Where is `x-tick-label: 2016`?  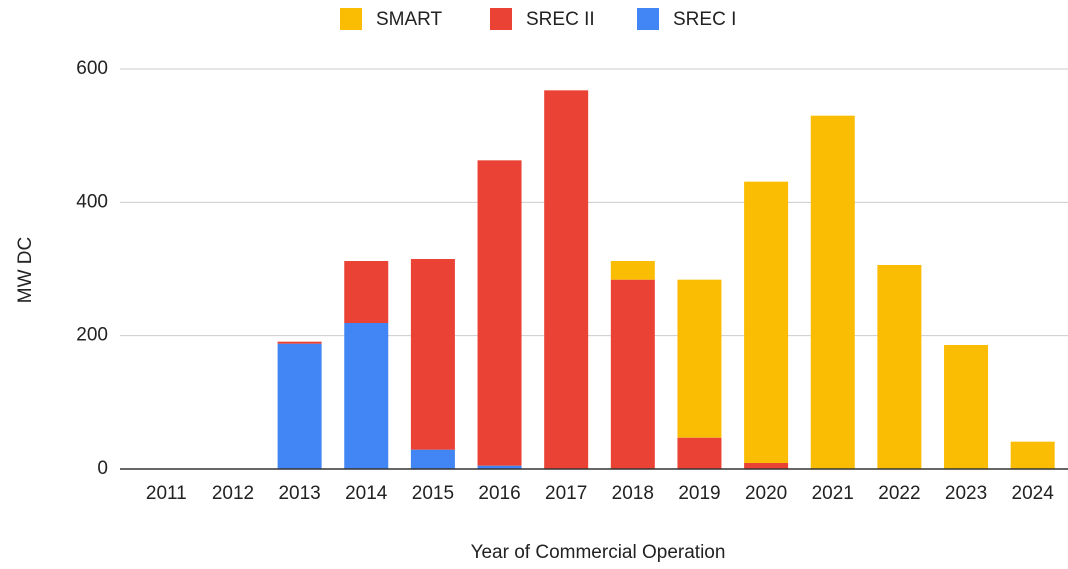 x-tick-label: 2016 is located at coordinates (499, 493).